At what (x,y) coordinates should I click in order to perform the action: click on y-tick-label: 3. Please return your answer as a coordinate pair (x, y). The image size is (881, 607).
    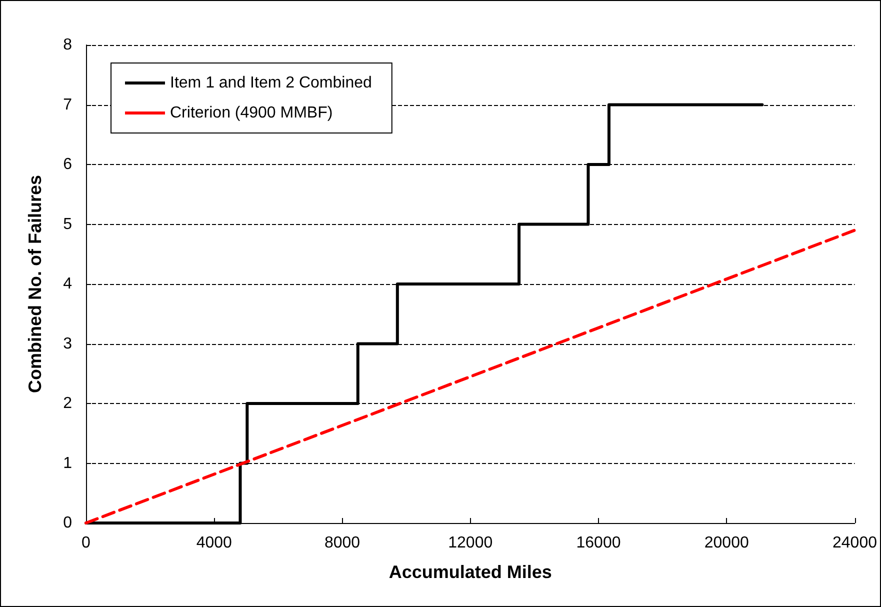
    Looking at the image, I should click on (67, 343).